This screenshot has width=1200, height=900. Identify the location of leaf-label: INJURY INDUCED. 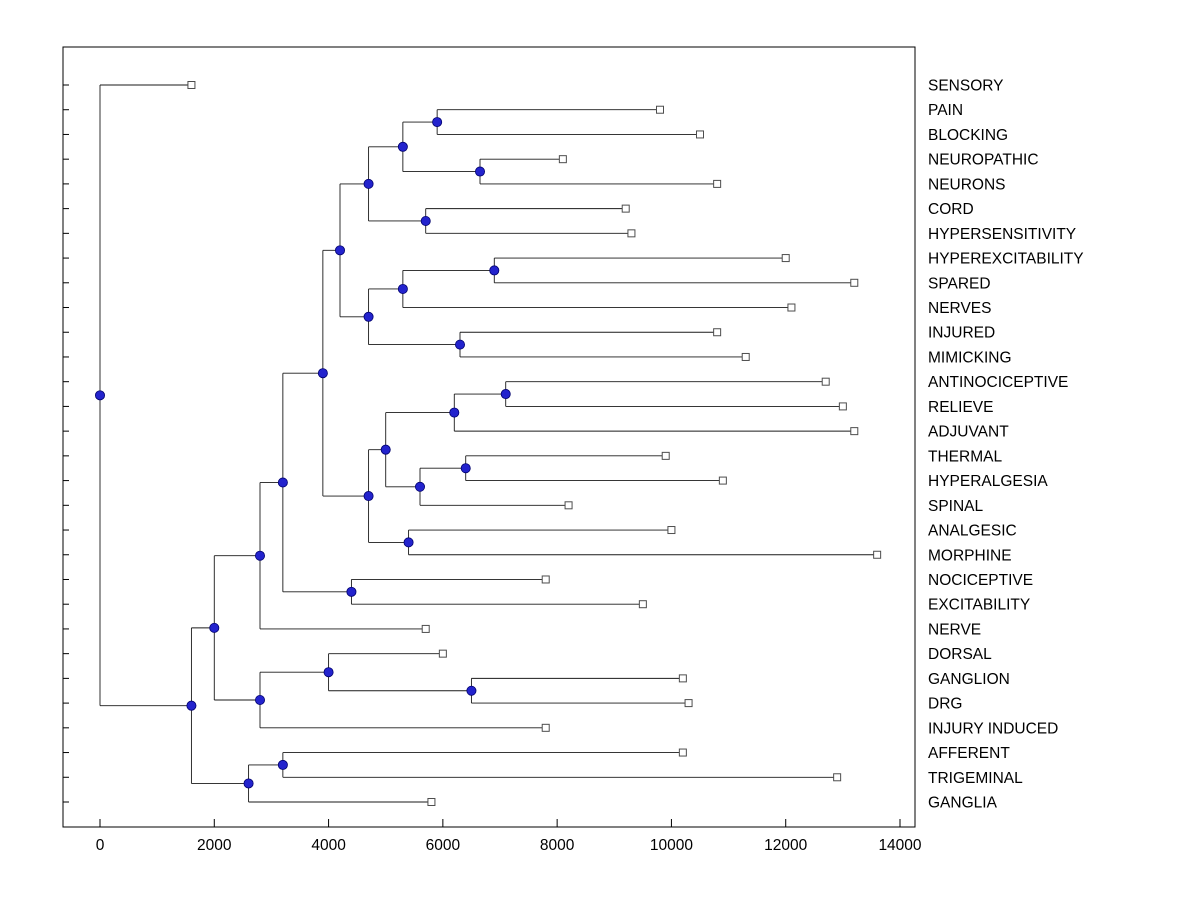
(993, 728).